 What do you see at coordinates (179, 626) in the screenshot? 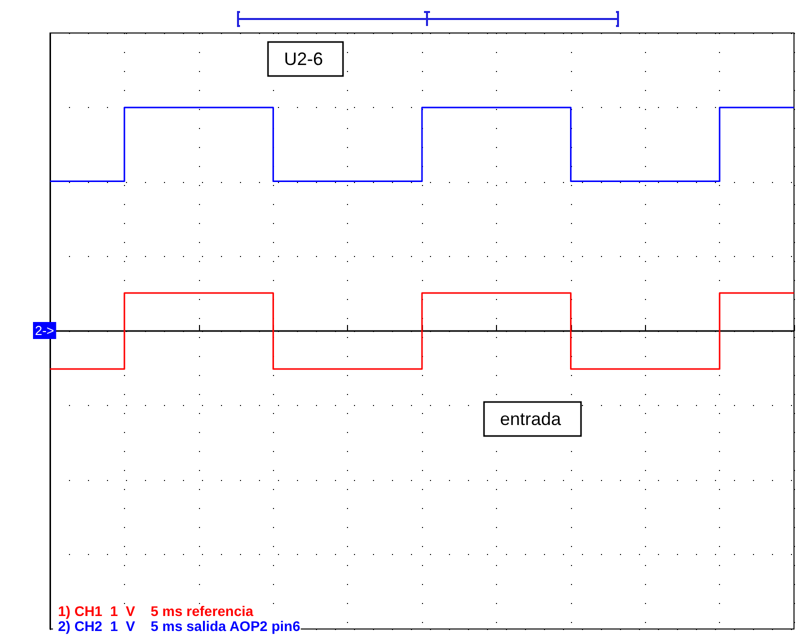
I see `text: 2) CH2 1 V 5 ms salida AOP2 pin6` at bounding box center [179, 626].